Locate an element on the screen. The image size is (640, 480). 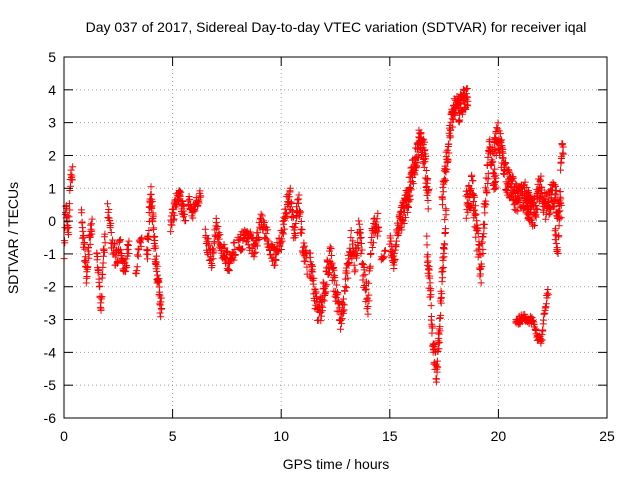
y-tick-label: 5 is located at coordinates (52, 57).